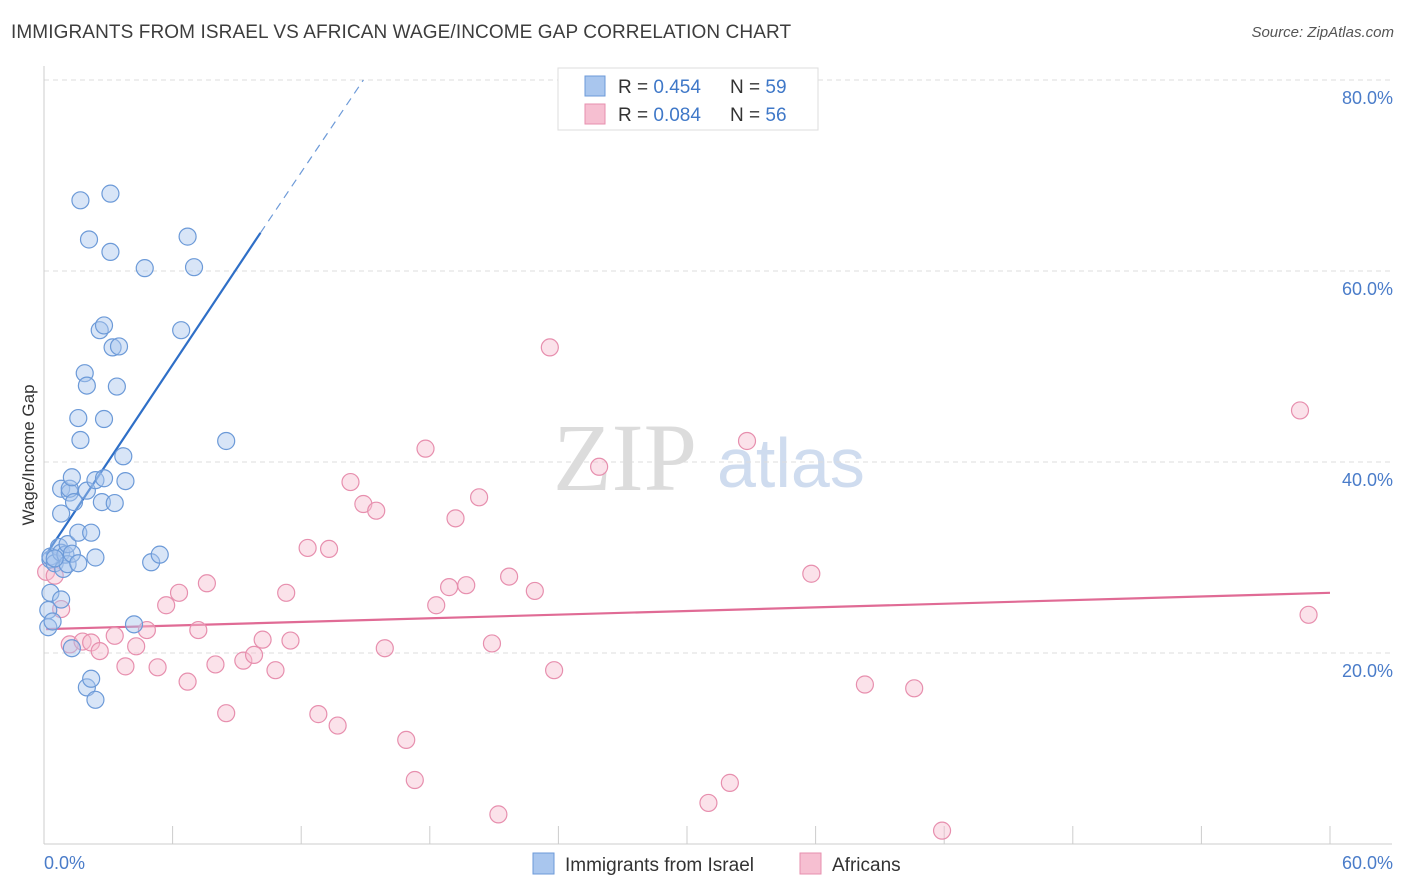 Image resolution: width=1406 pixels, height=892 pixels. What do you see at coordinates (311, 156) in the screenshot?
I see `trend-line-israel-extension` at bounding box center [311, 156].